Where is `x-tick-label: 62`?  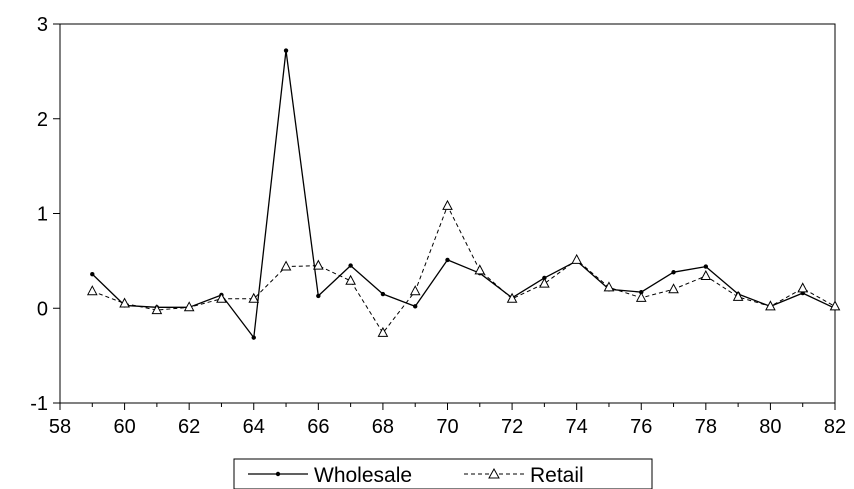
x-tick-label: 62 is located at coordinates (189, 427).